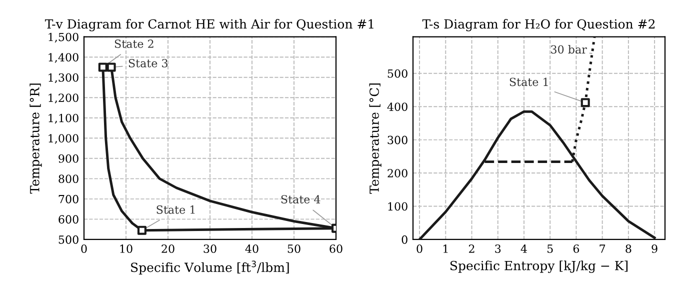  Describe the element at coordinates (398, 173) in the screenshot. I see `y-tick-label: 200` at that location.